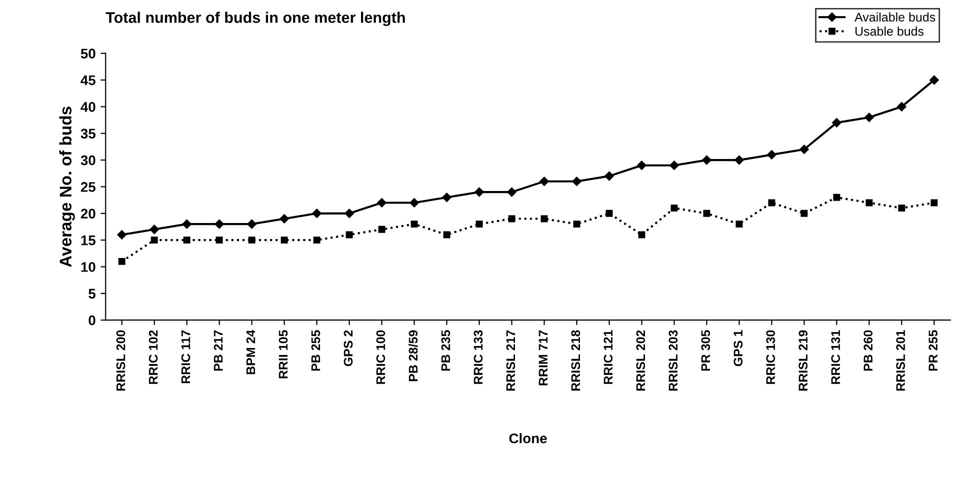 This screenshot has height=485, width=960. Describe the element at coordinates (255, 19) in the screenshot. I see `chart-title: Total number of buds in one meter length` at that location.